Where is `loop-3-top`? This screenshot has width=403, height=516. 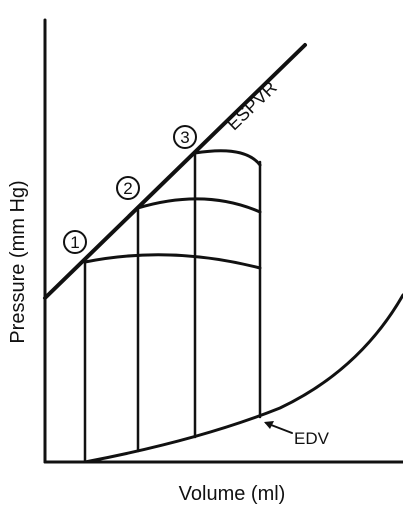 loop-3-top is located at coordinates (227, 158).